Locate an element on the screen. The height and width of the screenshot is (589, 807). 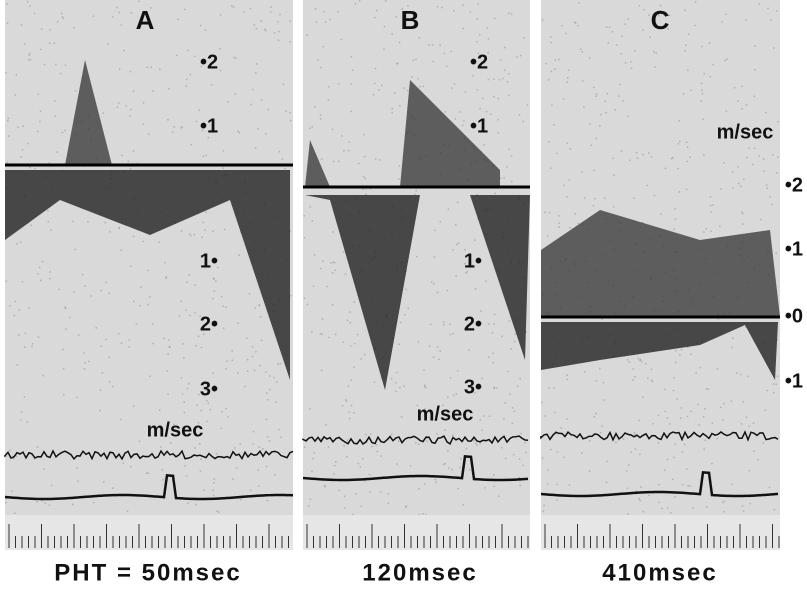
pht-caption: 410msec is located at coordinates (659, 572).